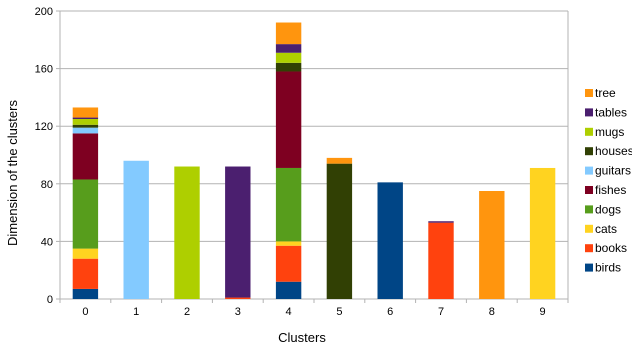 The width and height of the screenshot is (632, 347). What do you see at coordinates (605, 93) in the screenshot?
I see `legend-label: tree` at bounding box center [605, 93].